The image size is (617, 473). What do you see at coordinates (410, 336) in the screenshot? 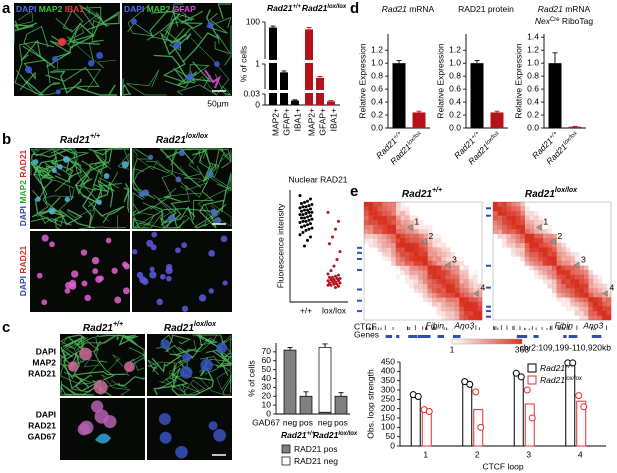
I see `gene-model` at bounding box center [410, 336].